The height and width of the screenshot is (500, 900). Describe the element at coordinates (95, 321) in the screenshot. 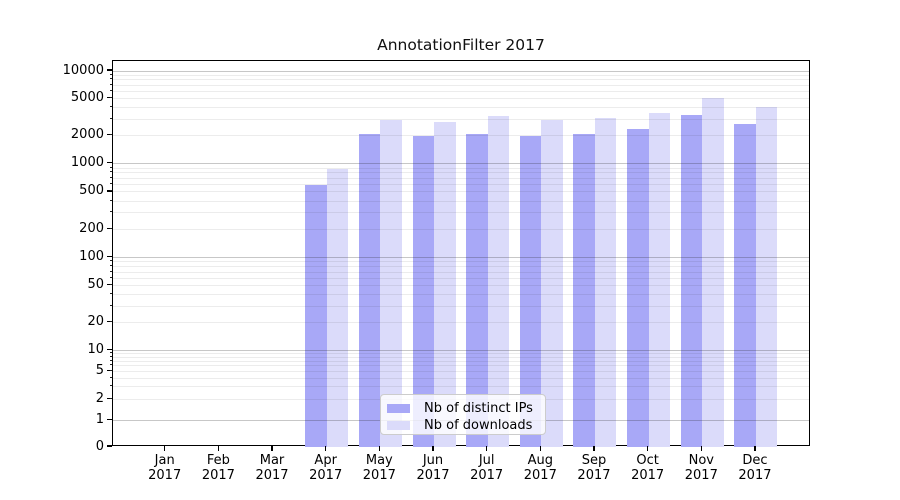

I see `y-axis-tick-label: 20` at that location.